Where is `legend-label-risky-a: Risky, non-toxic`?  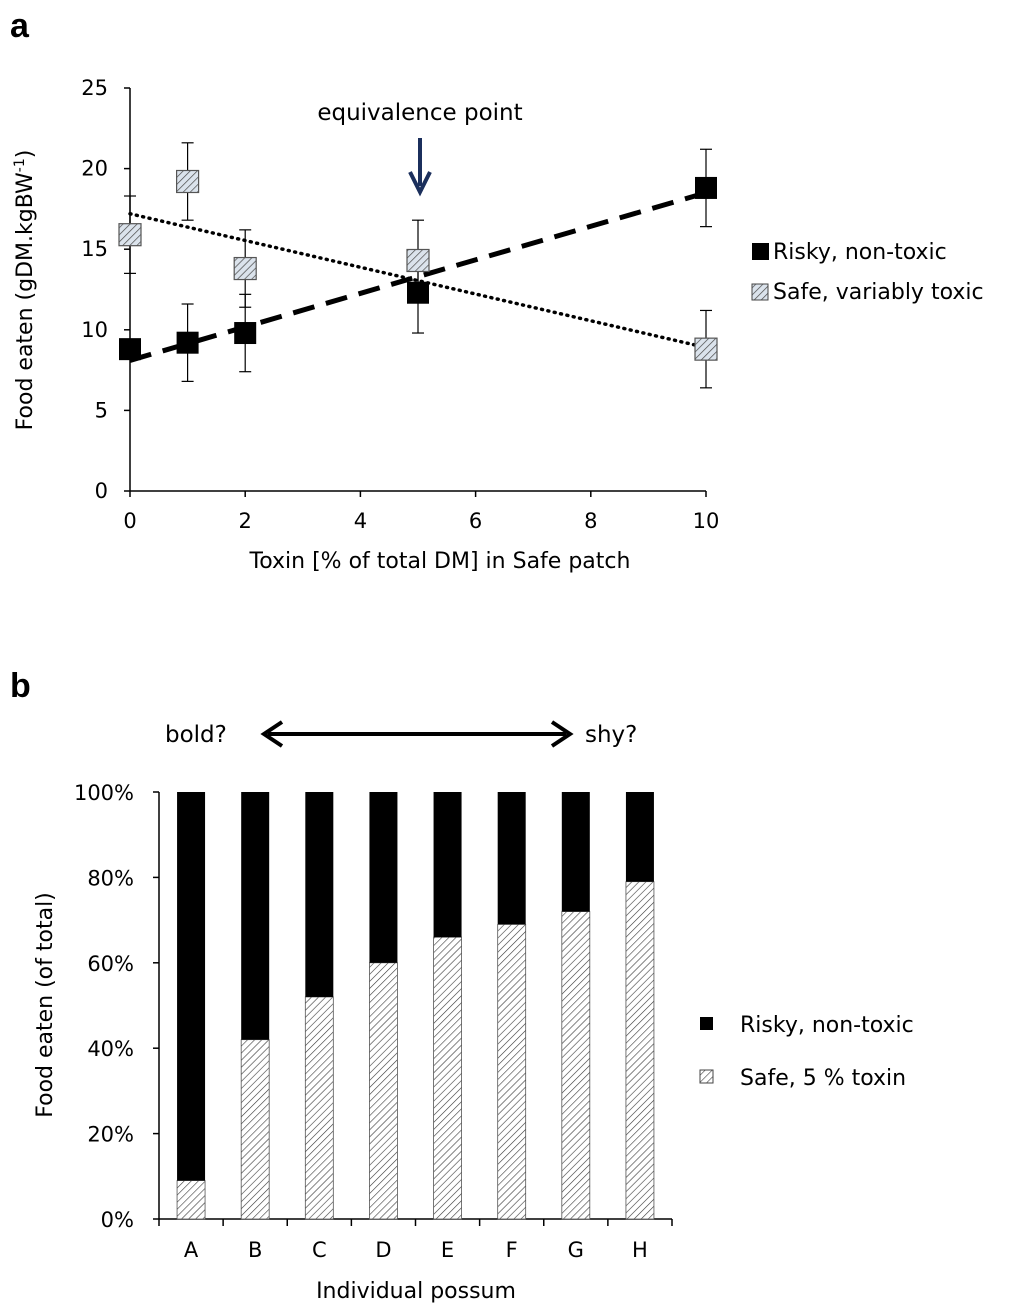 legend-label-risky-a: Risky, non-toxic is located at coordinates (860, 252).